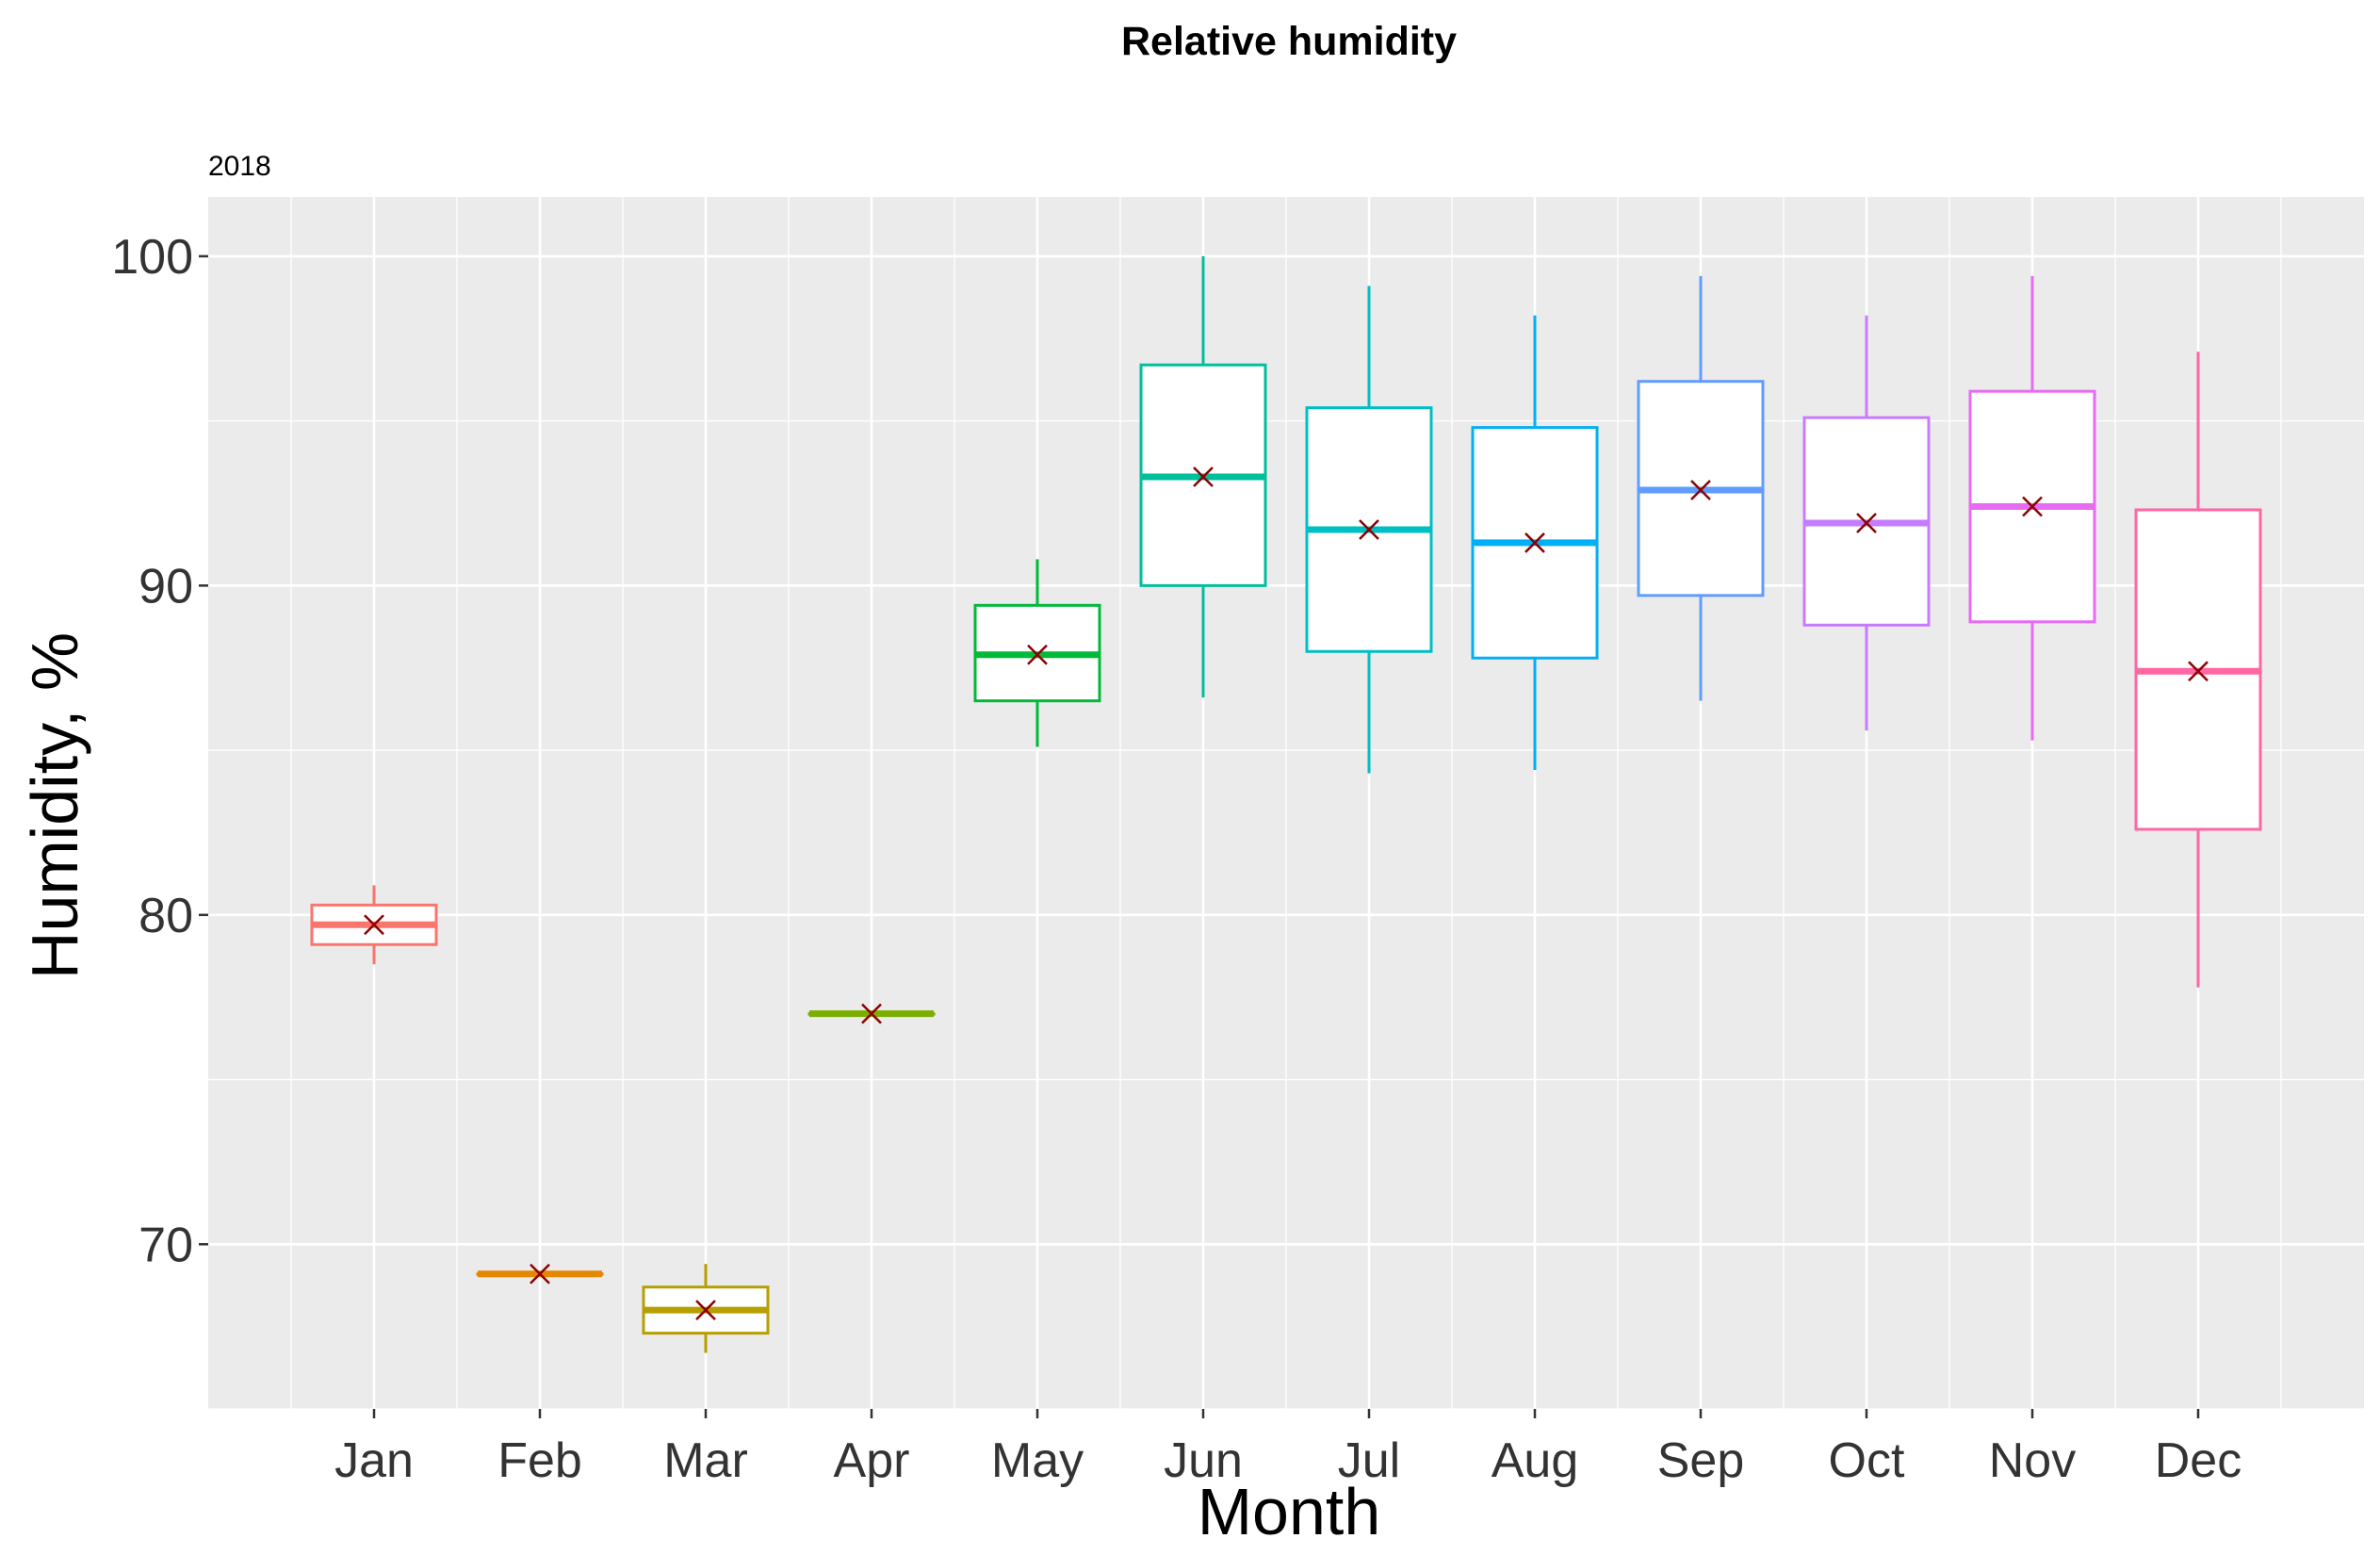 This screenshot has width=2380, height=1555. What do you see at coordinates (1369, 1460) in the screenshot?
I see `x-tick-label: Jul` at bounding box center [1369, 1460].